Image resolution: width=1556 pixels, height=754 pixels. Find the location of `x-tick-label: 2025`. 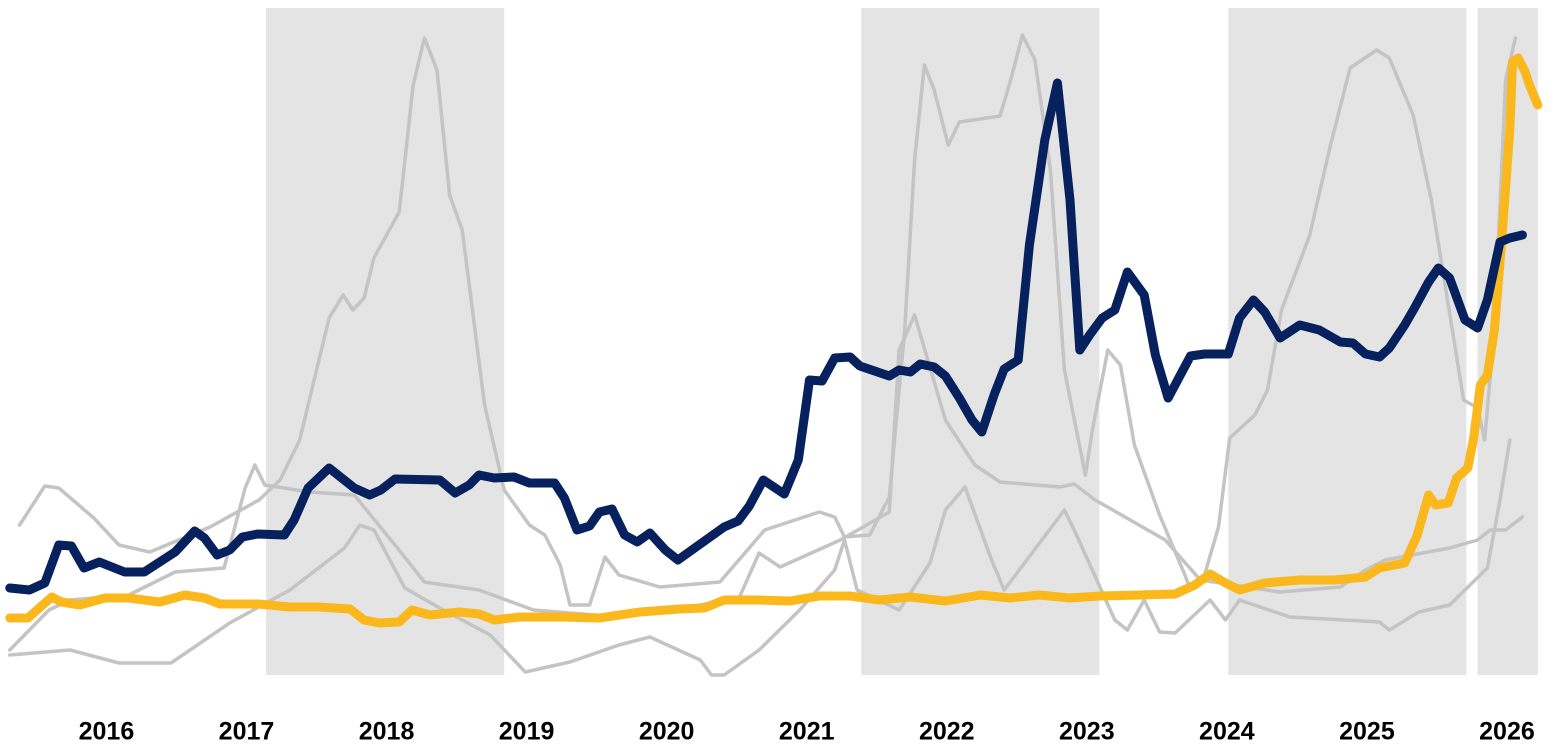

x-tick-label: 2025 is located at coordinates (1367, 732).